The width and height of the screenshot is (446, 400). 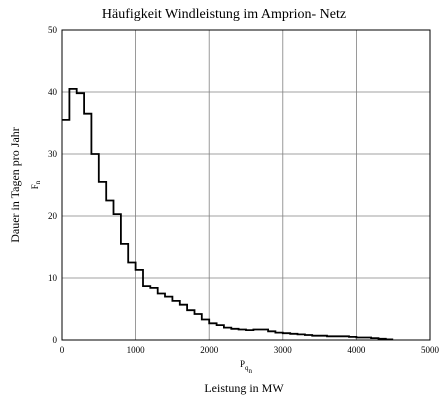 What do you see at coordinates (53, 92) in the screenshot?
I see `y-tick-label: 40` at bounding box center [53, 92].